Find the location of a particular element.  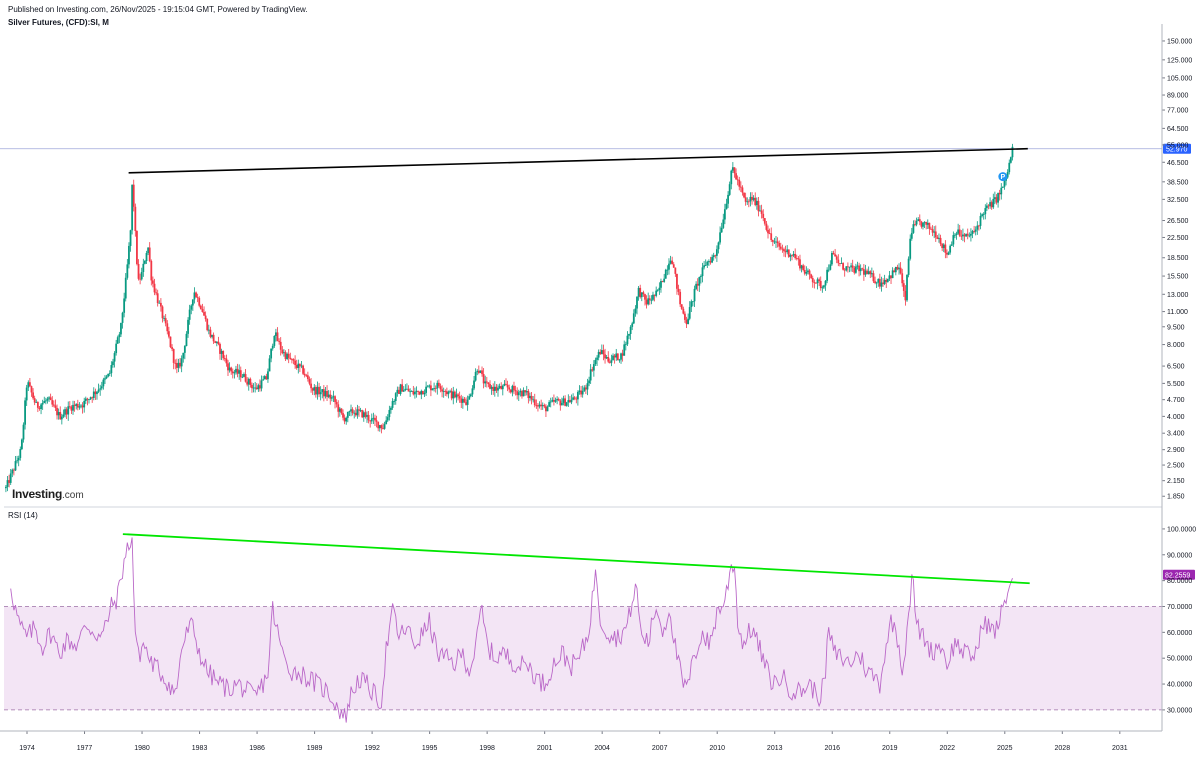

logo-brand: Investing is located at coordinates (37, 494).